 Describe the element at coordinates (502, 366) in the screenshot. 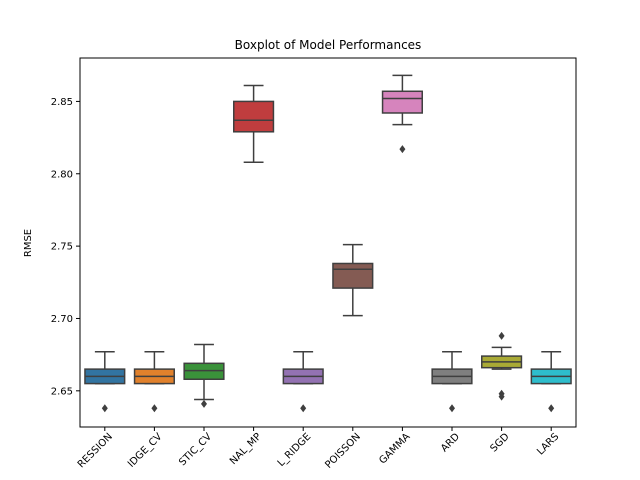

I see `box-sgd` at that location.